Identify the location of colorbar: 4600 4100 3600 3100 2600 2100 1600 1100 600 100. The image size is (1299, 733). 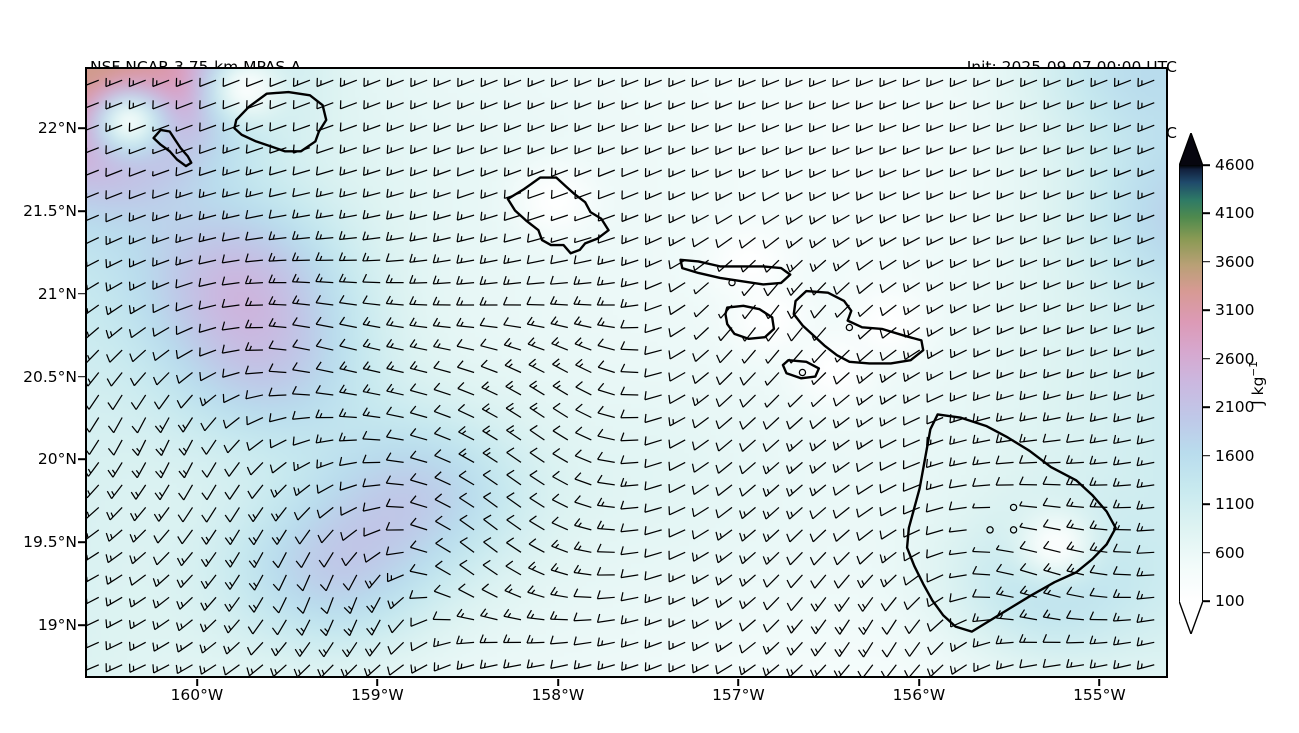
(1216, 383).